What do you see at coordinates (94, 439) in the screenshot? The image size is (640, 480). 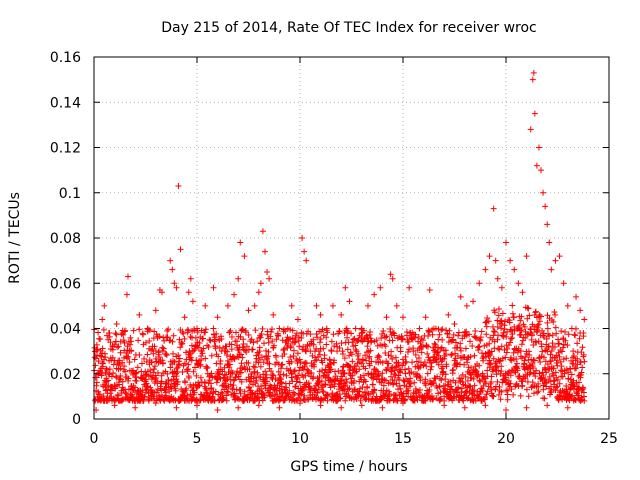 I see `x-tick-label: 0` at bounding box center [94, 439].